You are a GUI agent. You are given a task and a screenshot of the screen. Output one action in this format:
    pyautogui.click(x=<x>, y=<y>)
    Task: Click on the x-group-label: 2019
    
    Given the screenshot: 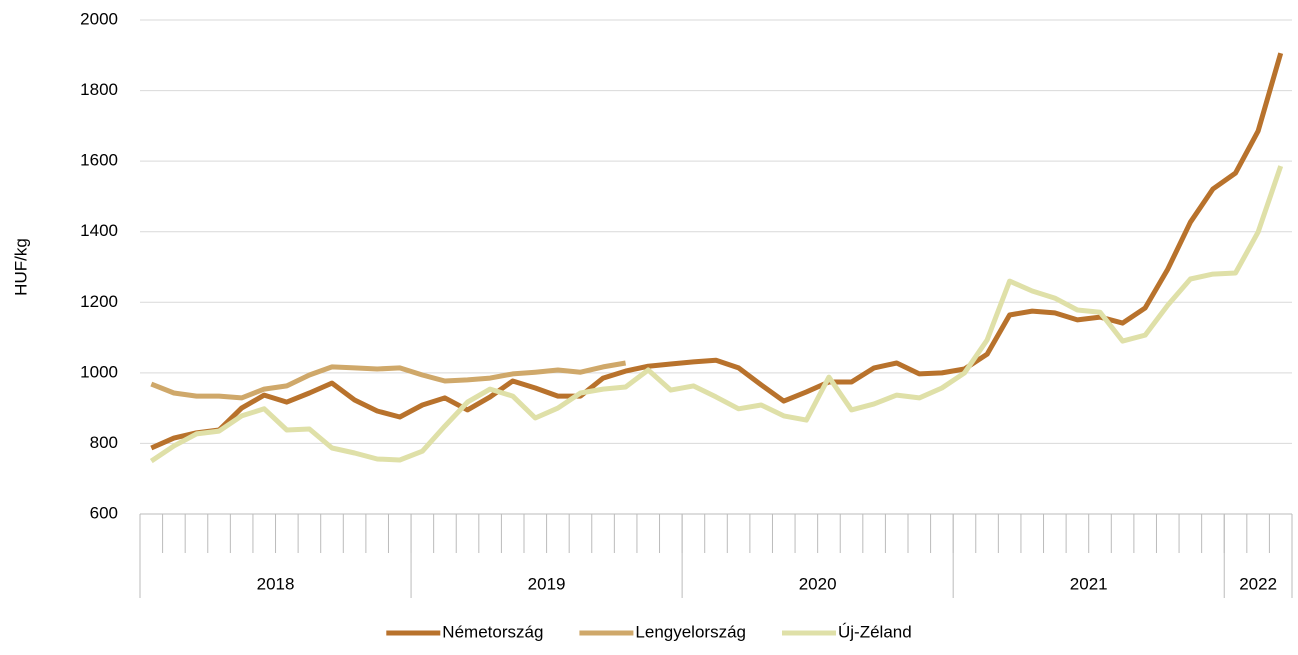 What is the action you would take?
    pyautogui.click(x=547, y=583)
    